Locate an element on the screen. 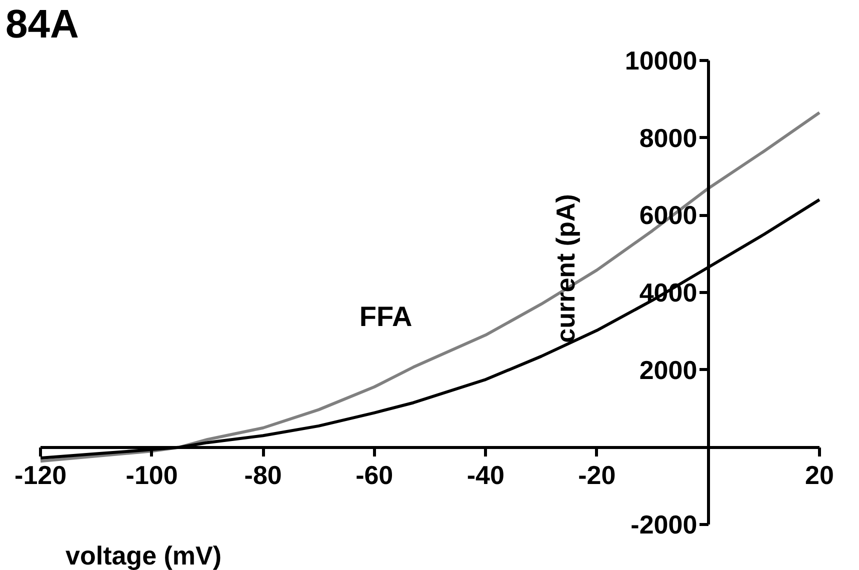 This screenshot has width=859, height=570. y-tick-label: 10000 is located at coordinates (661, 60).